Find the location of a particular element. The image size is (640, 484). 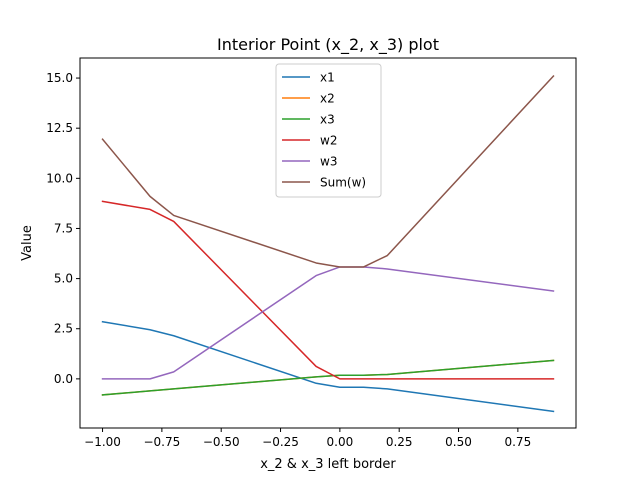

legend-label-1: x2 is located at coordinates (327, 99).